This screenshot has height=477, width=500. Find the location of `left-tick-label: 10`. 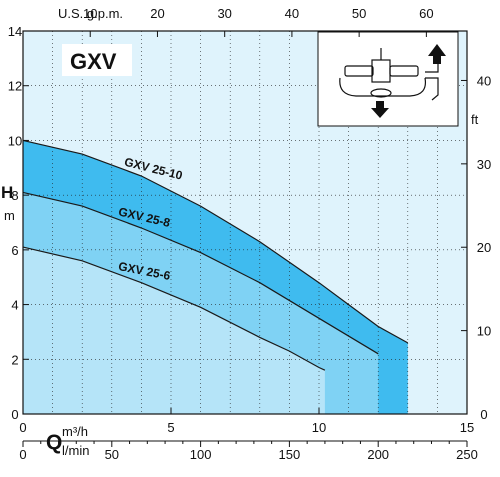

left-tick-label: 10 is located at coordinates (15, 140).